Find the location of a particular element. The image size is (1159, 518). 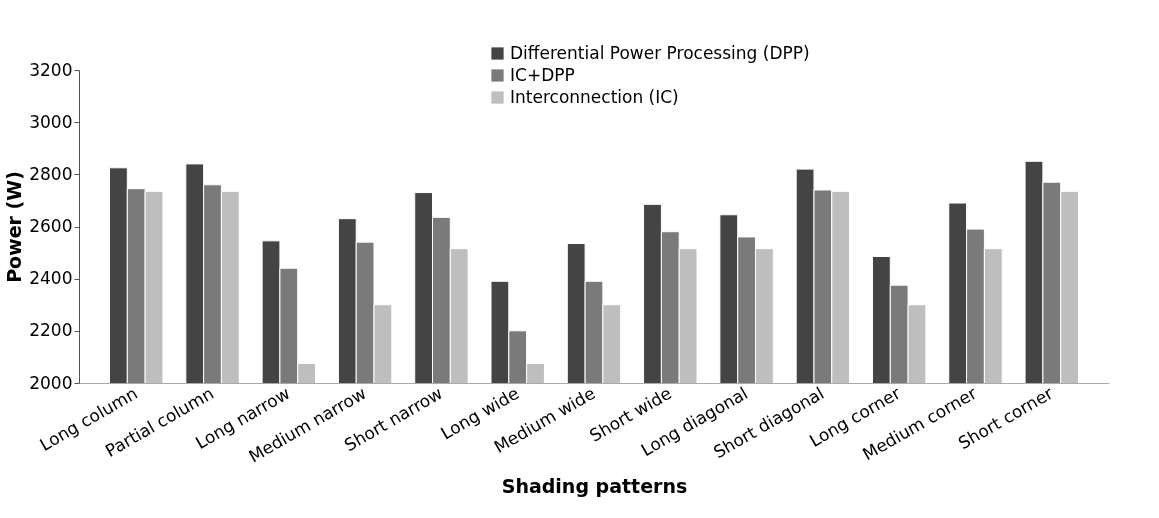

x-axis-title: Shading patterns is located at coordinates (594, 485).